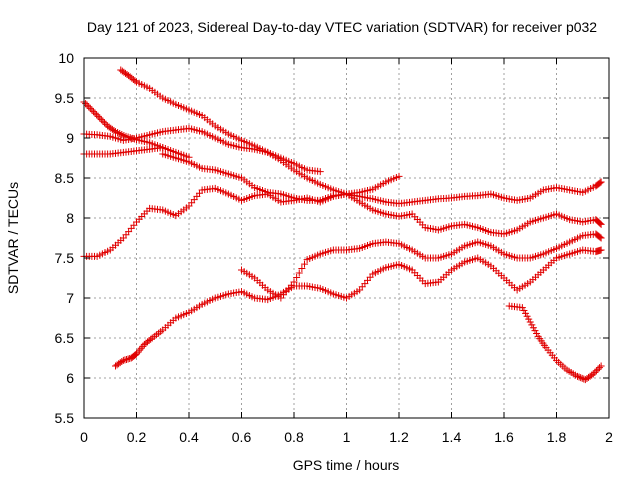 The width and height of the screenshot is (640, 480). What do you see at coordinates (65, 178) in the screenshot?
I see `y-tick-label: 8.5` at bounding box center [65, 178].